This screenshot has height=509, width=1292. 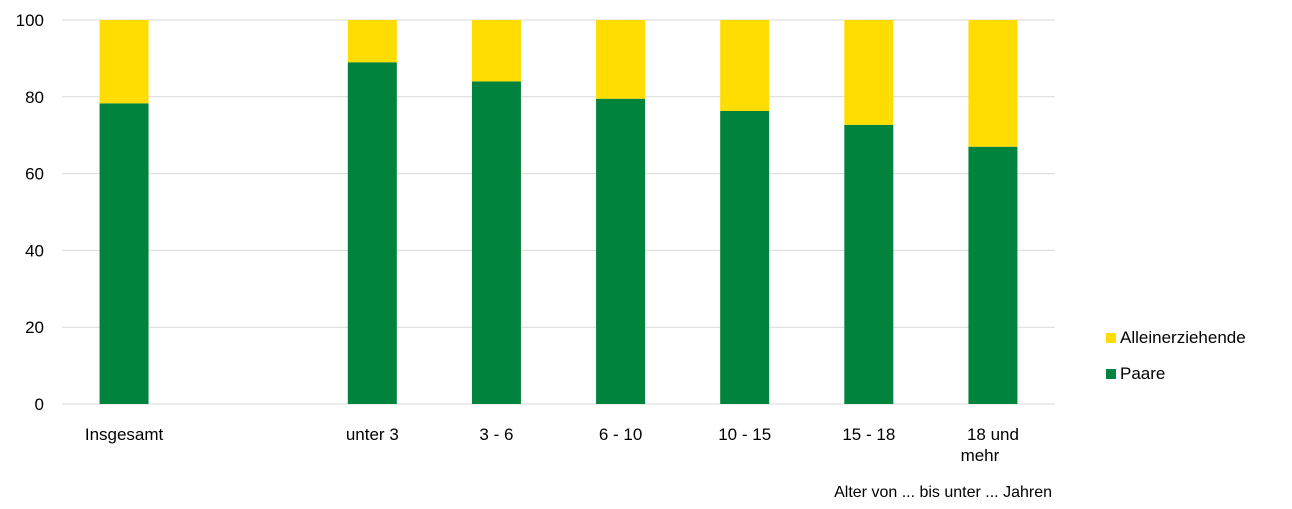 I want to click on y-axis-ticks: 0 20 40 60 80 100, so click(x=30, y=212).